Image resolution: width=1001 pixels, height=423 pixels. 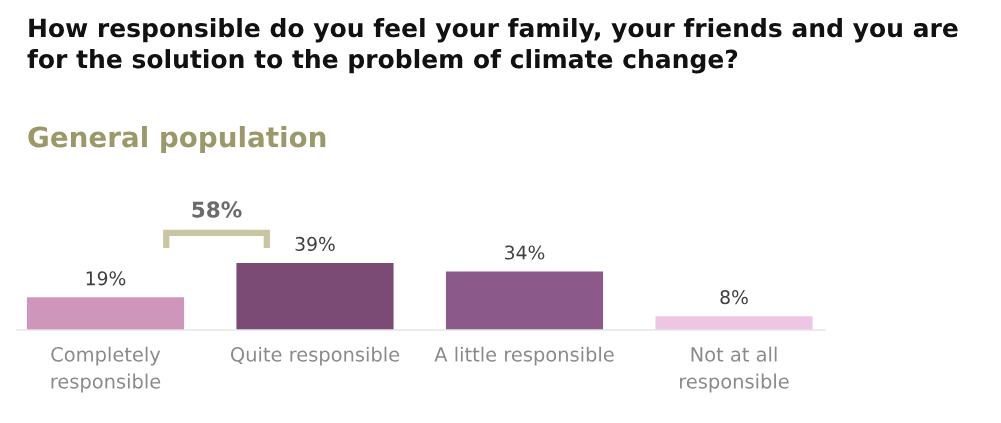 I want to click on text: 58%, so click(x=217, y=209).